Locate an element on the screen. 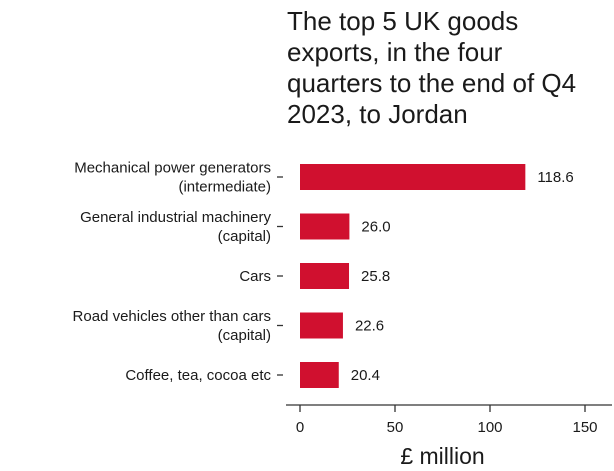 The width and height of the screenshot is (614, 471). x-tick-label: 150 is located at coordinates (584, 427).